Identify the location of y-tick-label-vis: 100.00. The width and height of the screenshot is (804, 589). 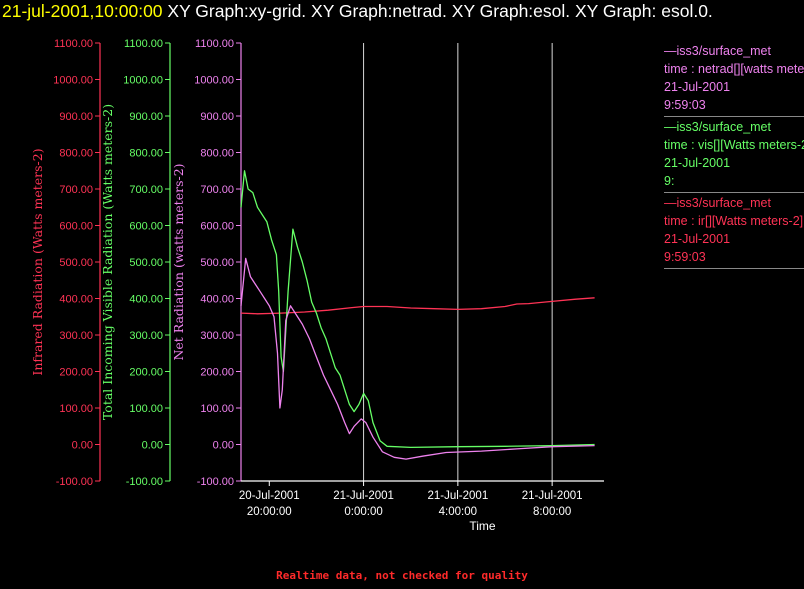
(146, 409).